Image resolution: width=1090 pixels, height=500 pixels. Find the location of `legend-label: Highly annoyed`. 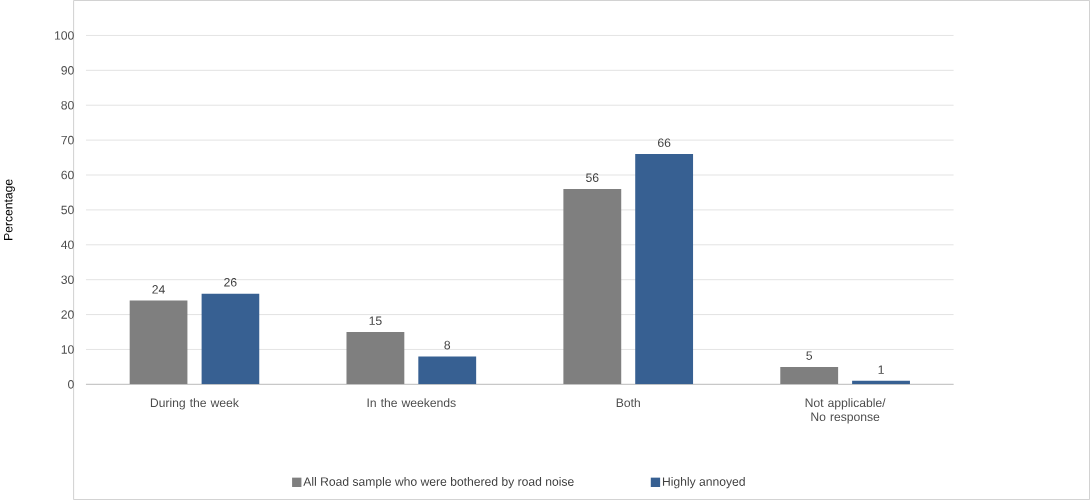

legend-label: Highly annoyed is located at coordinates (703, 482).